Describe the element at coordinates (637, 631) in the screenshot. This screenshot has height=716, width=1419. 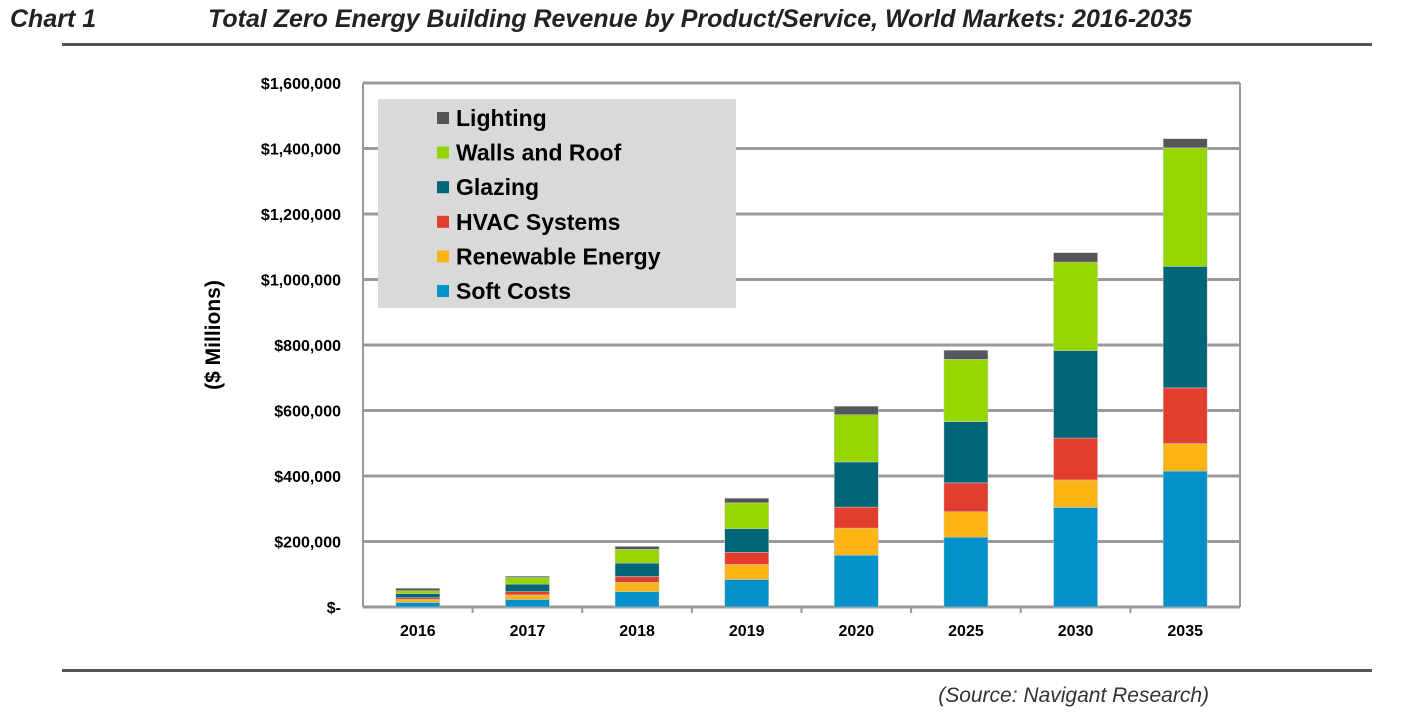
I see `x-tick-label: 2018` at that location.